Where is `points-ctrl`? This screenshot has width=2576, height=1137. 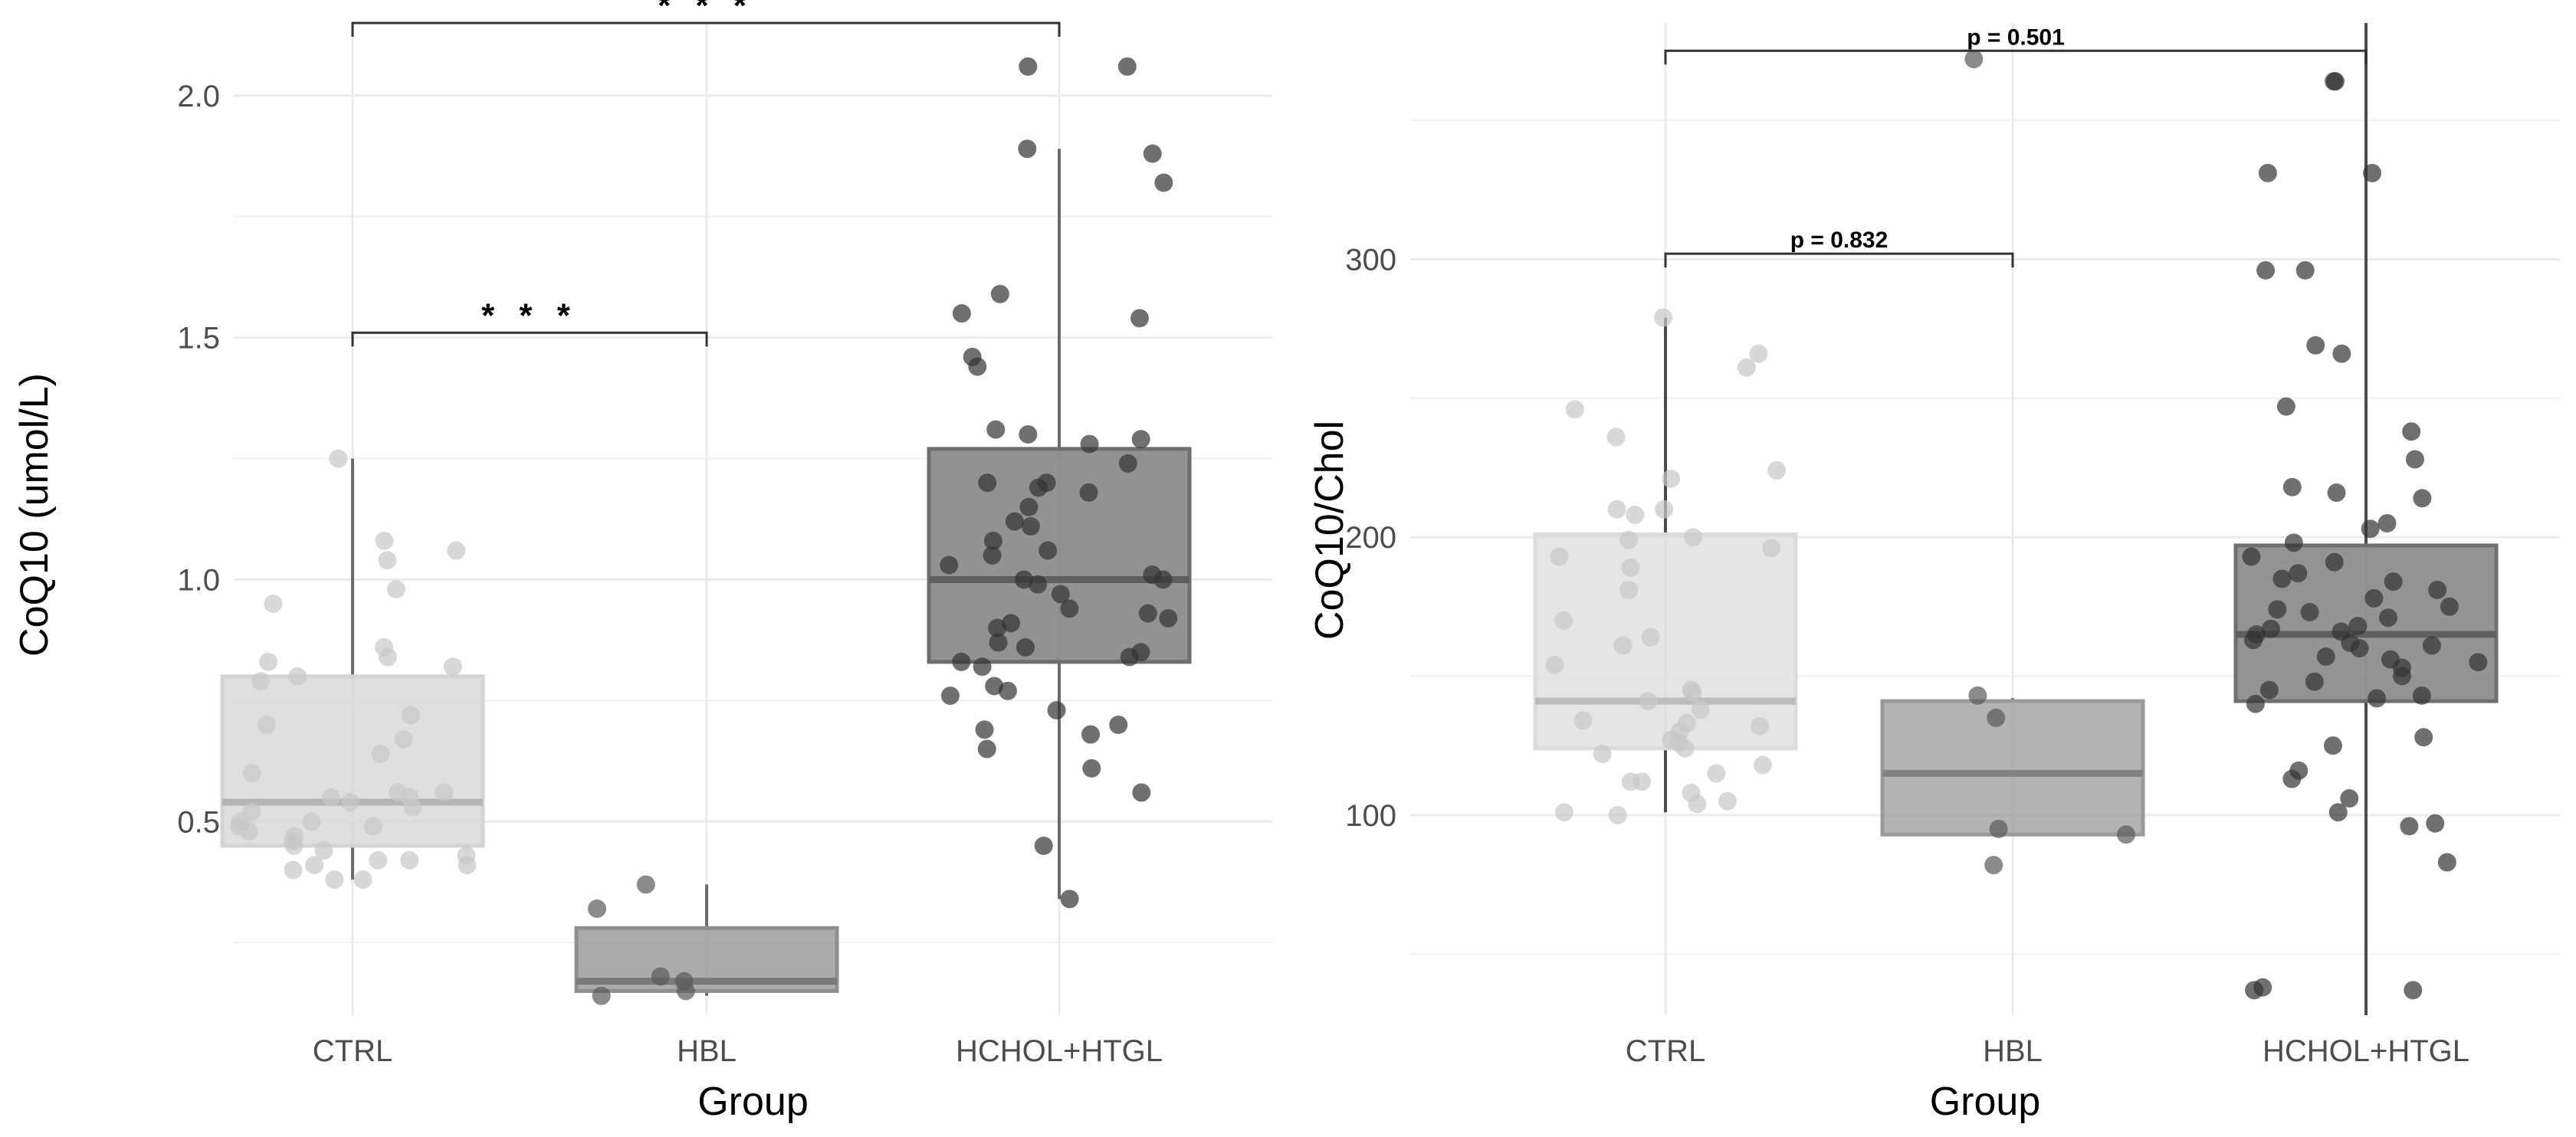 points-ctrl is located at coordinates (353, 669).